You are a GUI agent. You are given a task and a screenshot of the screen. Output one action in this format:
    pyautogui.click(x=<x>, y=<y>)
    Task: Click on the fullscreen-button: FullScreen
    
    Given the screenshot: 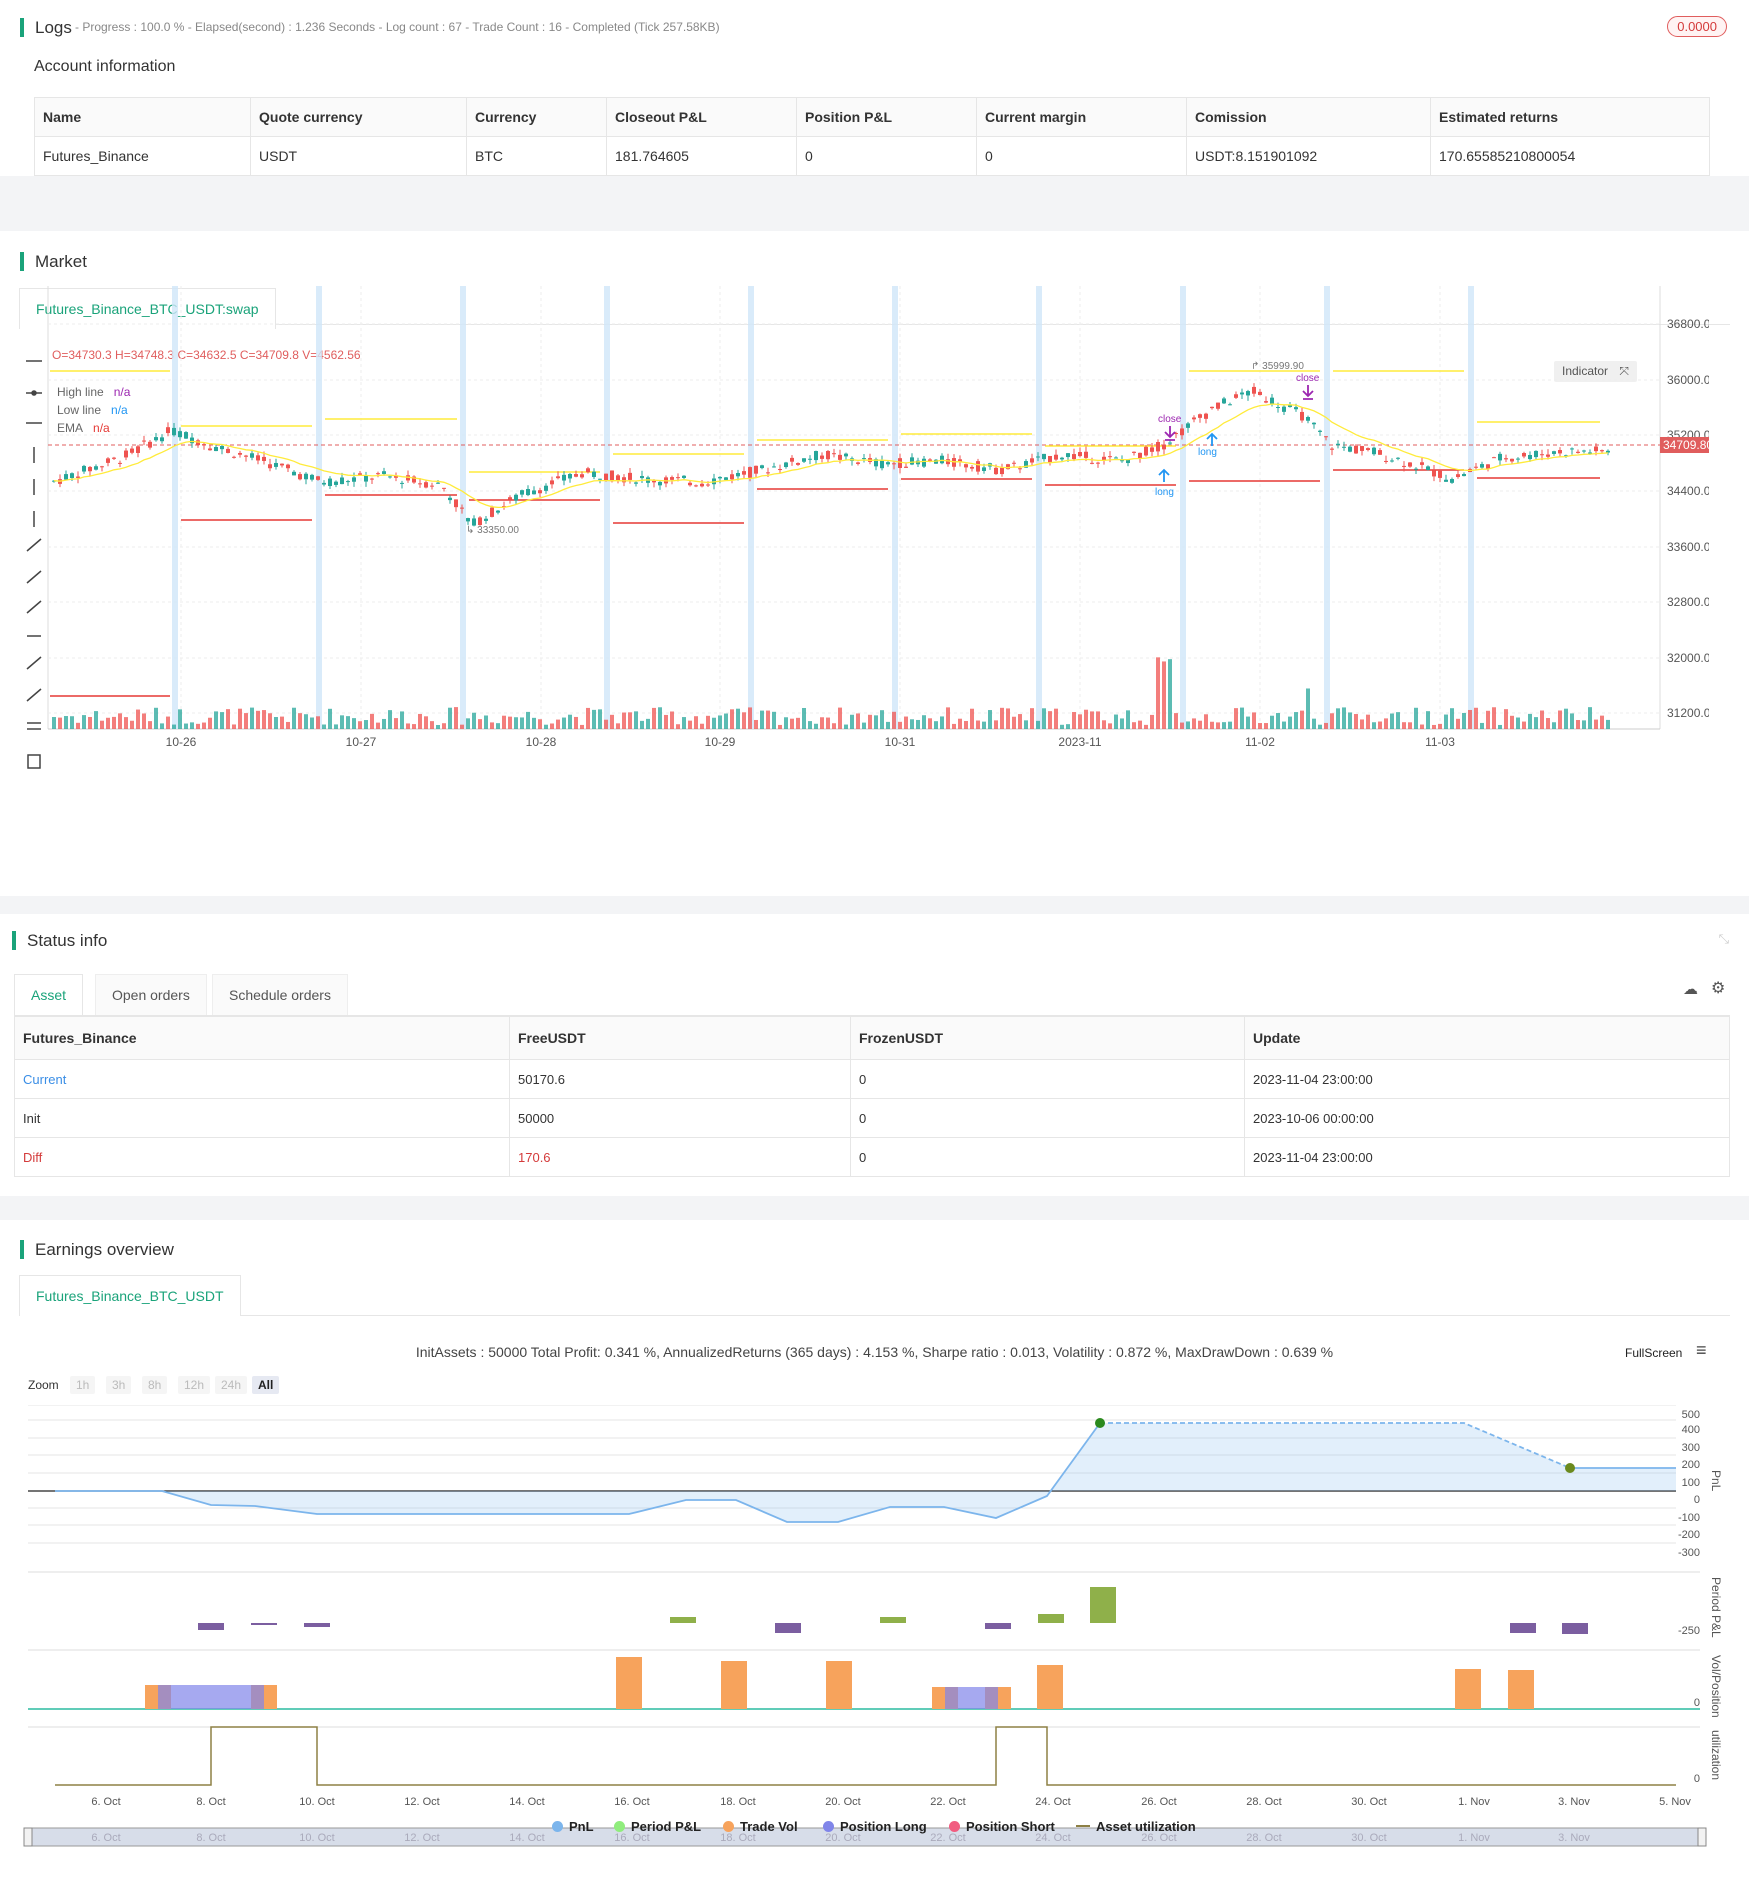 What is the action you would take?
    pyautogui.click(x=1653, y=1353)
    